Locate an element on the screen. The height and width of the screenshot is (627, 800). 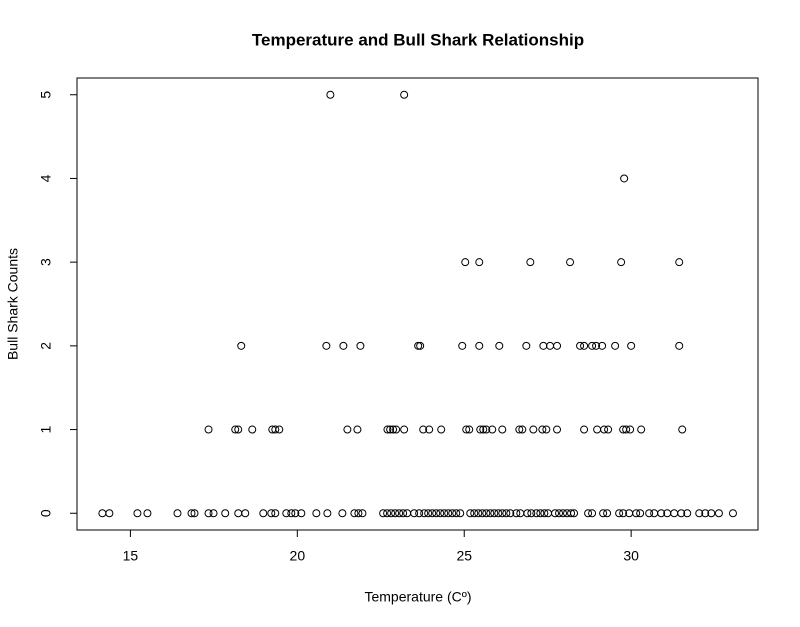
y-tick-label: 1 is located at coordinates (46, 429).